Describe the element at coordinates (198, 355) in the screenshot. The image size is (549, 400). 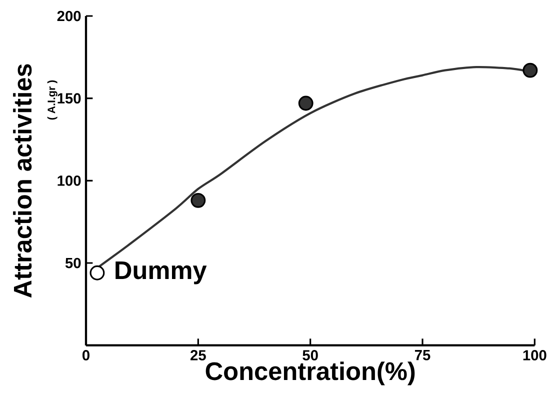
I see `x-tick-label: 25` at that location.